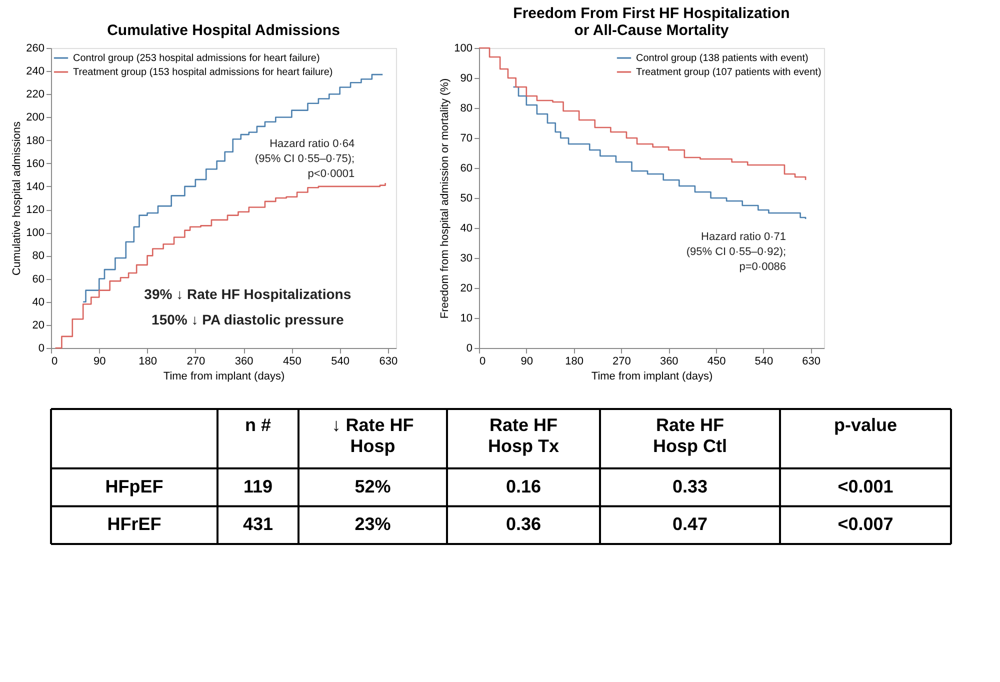 This screenshot has width=1000, height=682. What do you see at coordinates (258, 524) in the screenshot?
I see `text: 431` at bounding box center [258, 524].